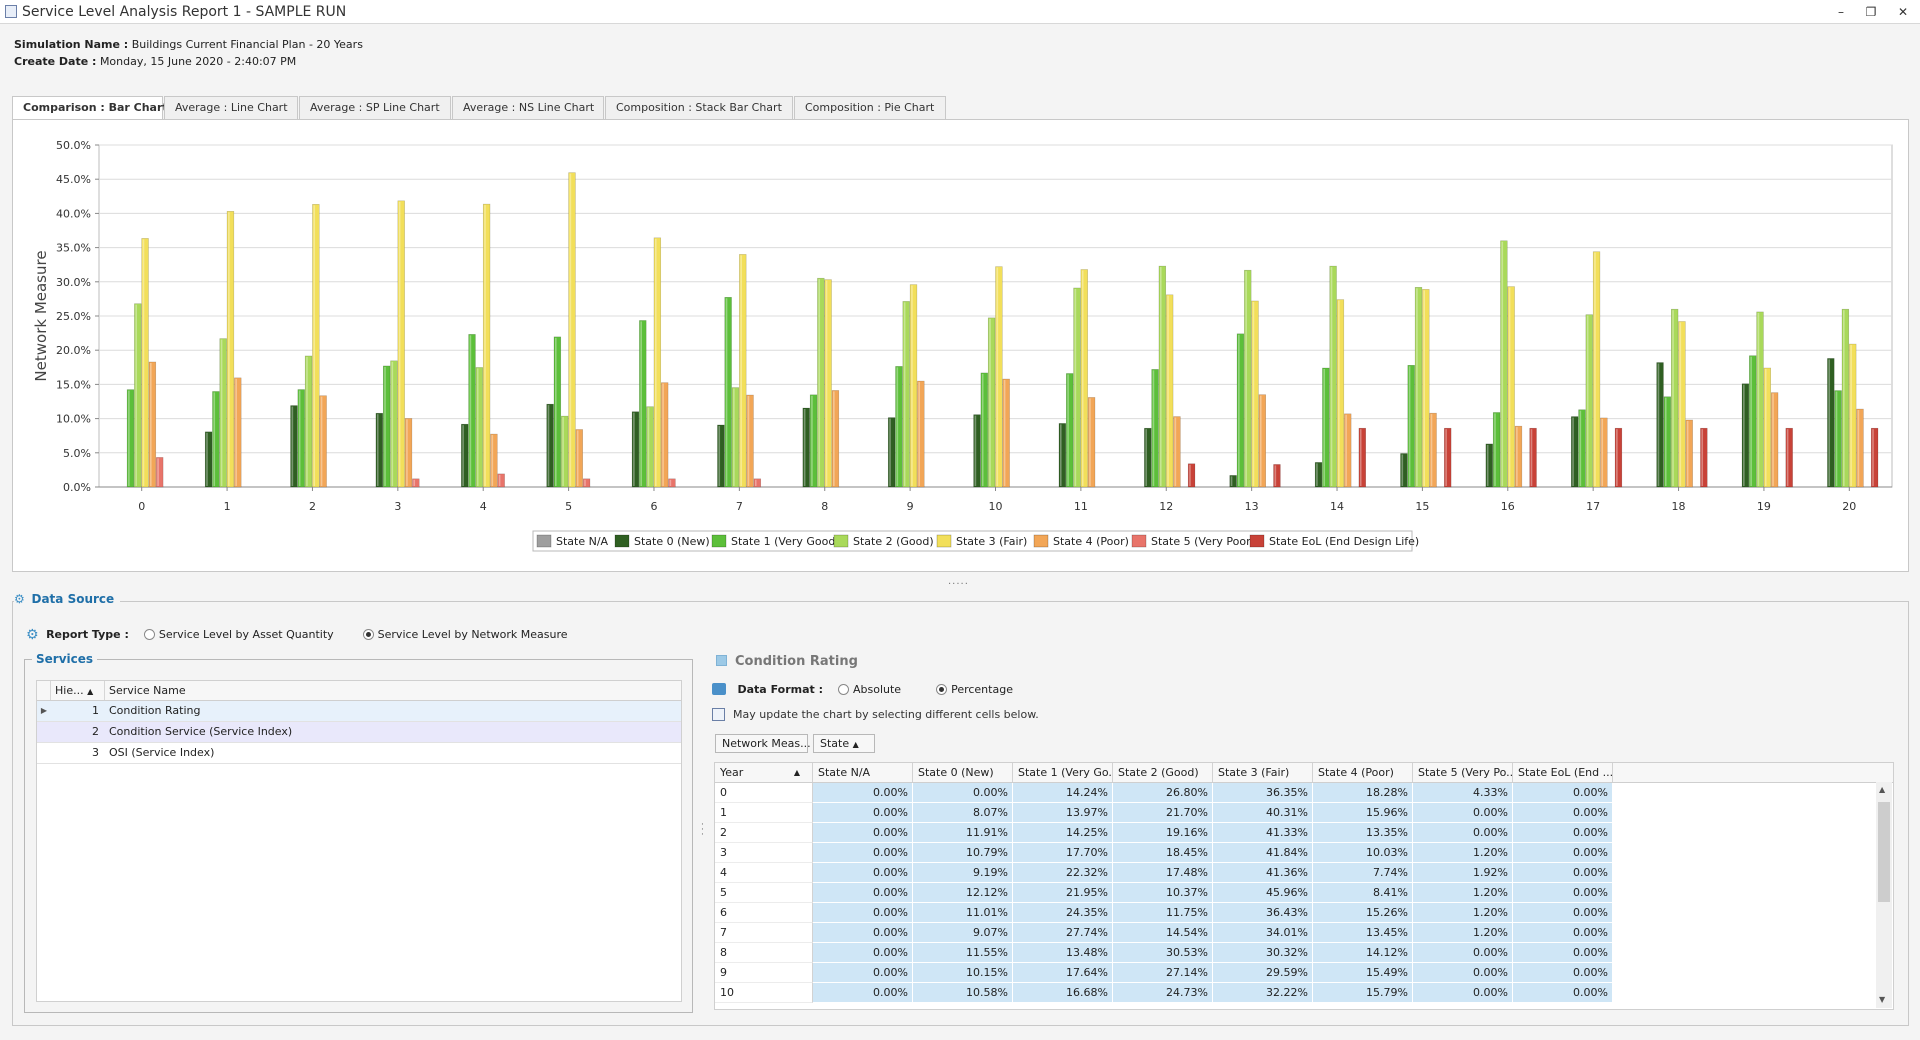  I want to click on value-cell: 9.07%, so click(963, 933).